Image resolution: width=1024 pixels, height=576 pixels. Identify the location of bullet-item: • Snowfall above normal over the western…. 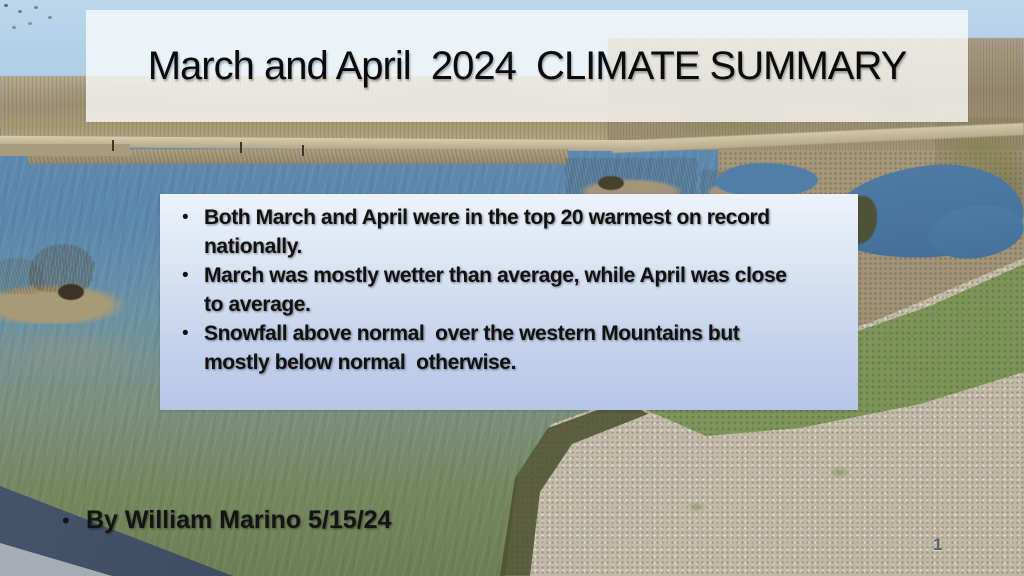
(513, 348).